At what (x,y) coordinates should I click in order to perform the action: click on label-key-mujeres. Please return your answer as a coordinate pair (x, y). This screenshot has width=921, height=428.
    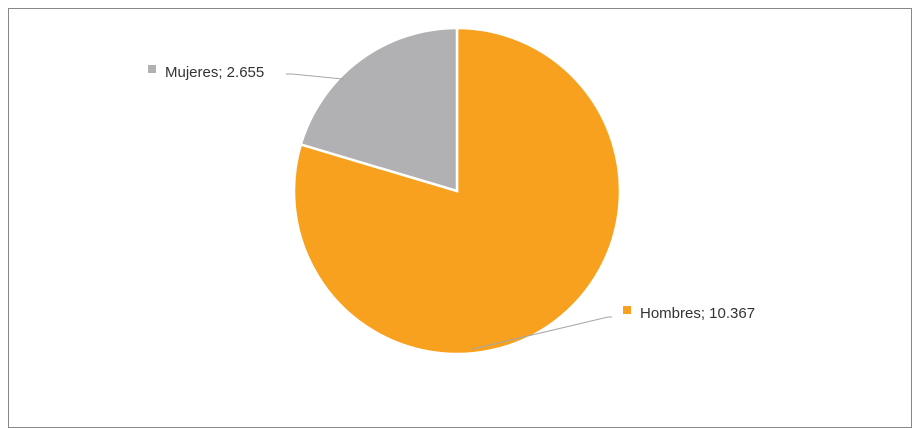
    Looking at the image, I should click on (152, 69).